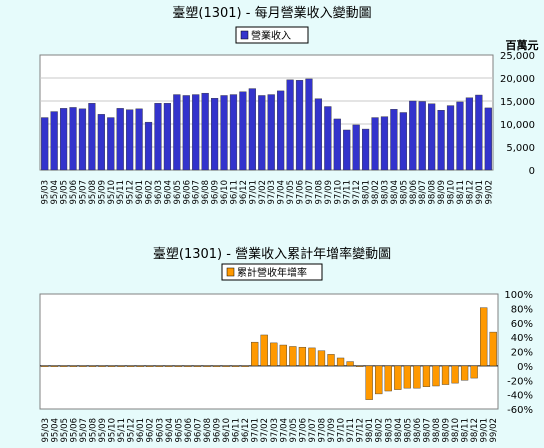 Image resolution: width=544 pixels, height=448 pixels. I want to click on x-tick-label: 98/02, so click(380, 430).